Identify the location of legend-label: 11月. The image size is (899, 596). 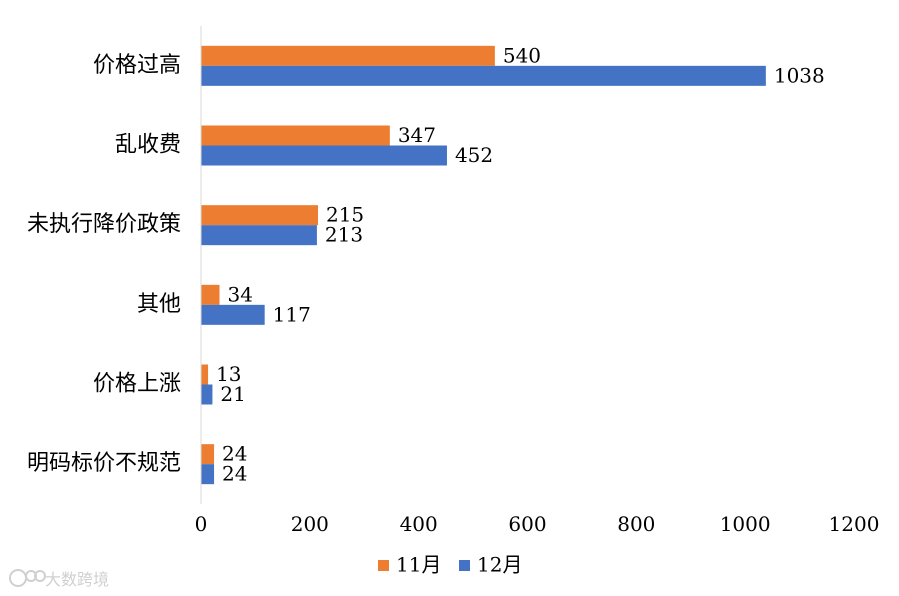
(418, 565).